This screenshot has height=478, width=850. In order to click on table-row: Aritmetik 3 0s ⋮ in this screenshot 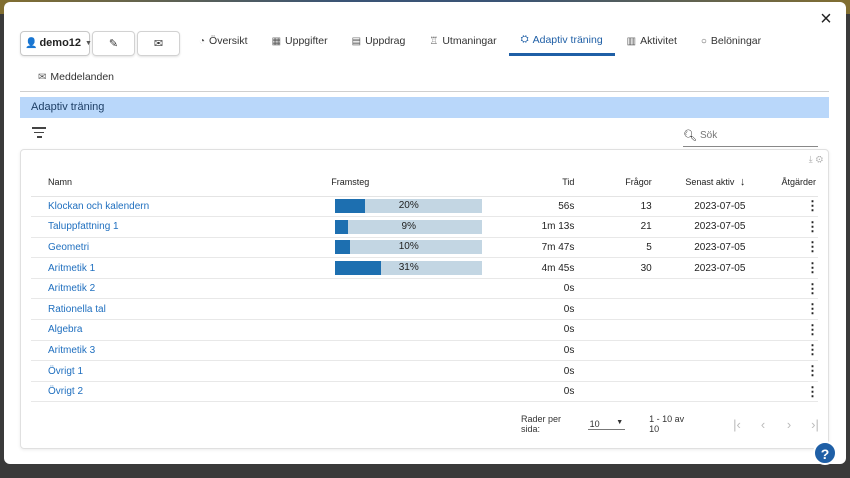, I will do `click(425, 351)`.